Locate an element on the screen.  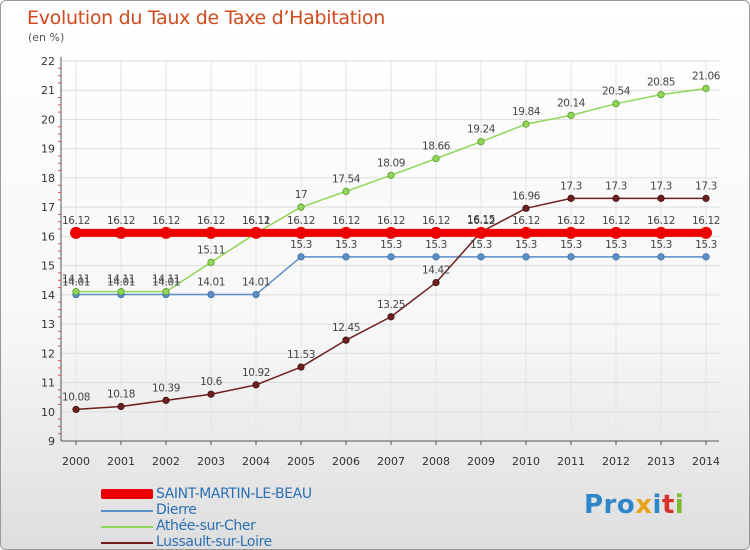
data-label: 10.08 is located at coordinates (76, 397).